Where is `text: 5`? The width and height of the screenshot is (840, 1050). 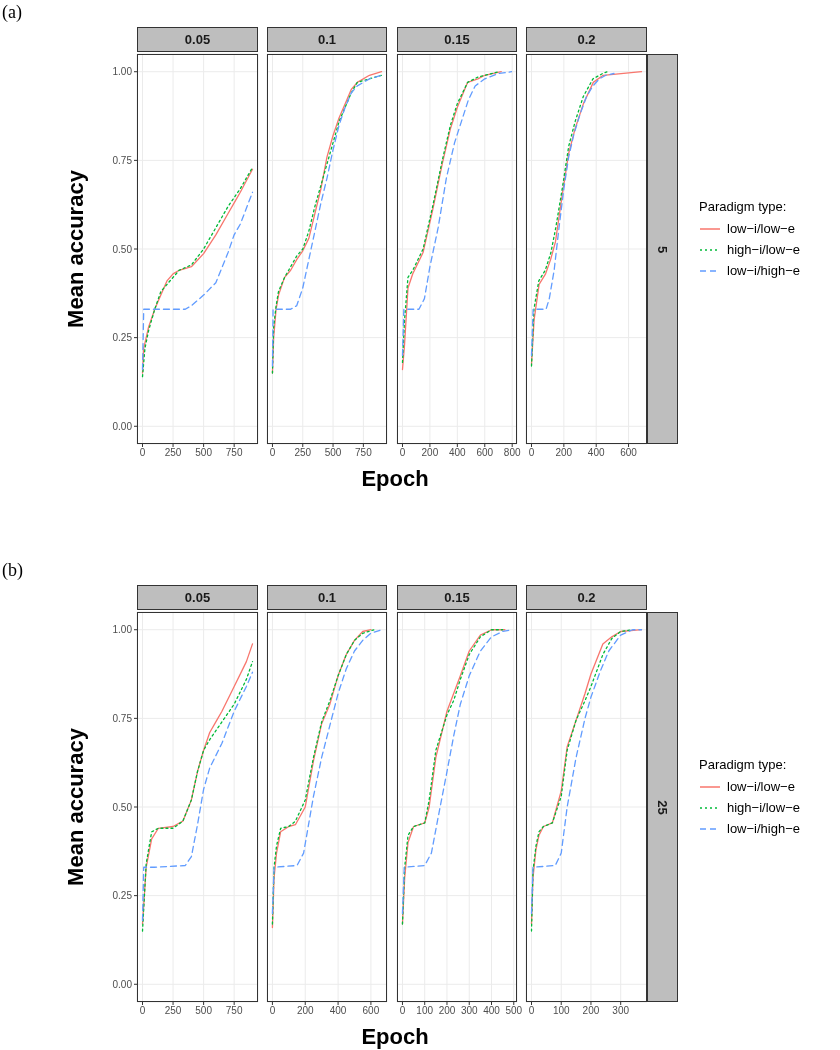
text: 5 is located at coordinates (662, 249).